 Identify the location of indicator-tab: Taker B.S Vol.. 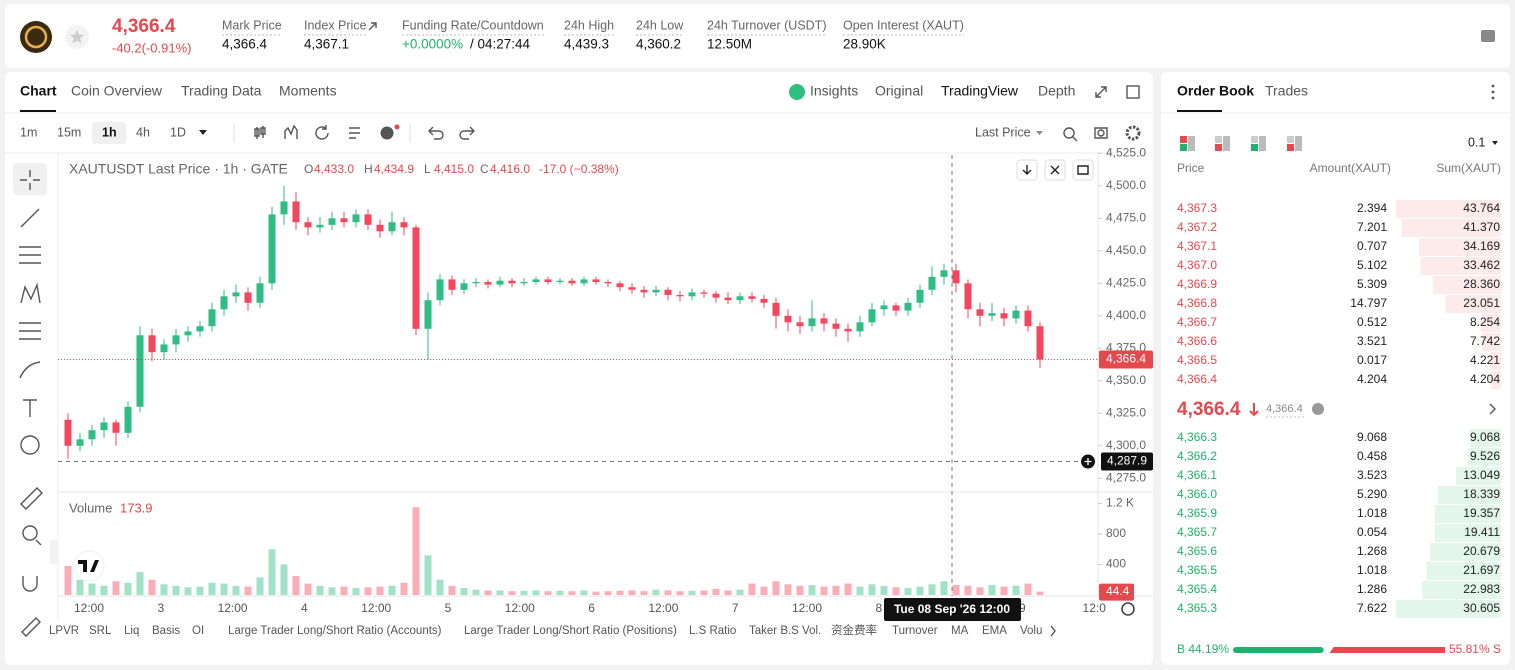
(785, 631).